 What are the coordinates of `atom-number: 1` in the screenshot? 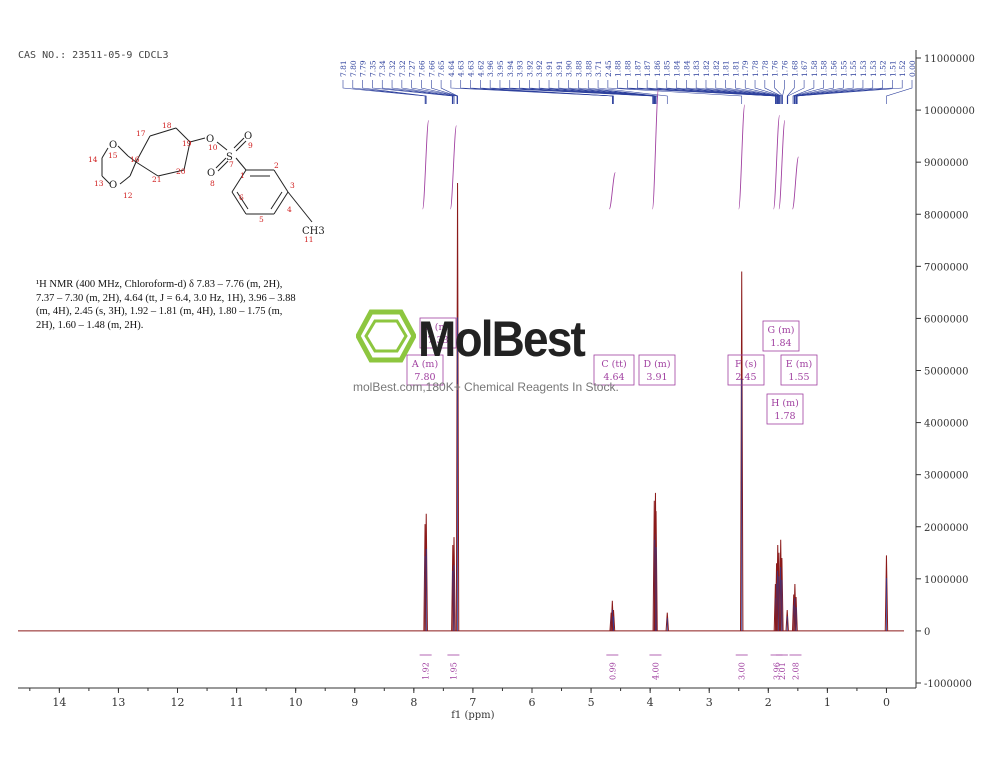 It's located at (242, 175).